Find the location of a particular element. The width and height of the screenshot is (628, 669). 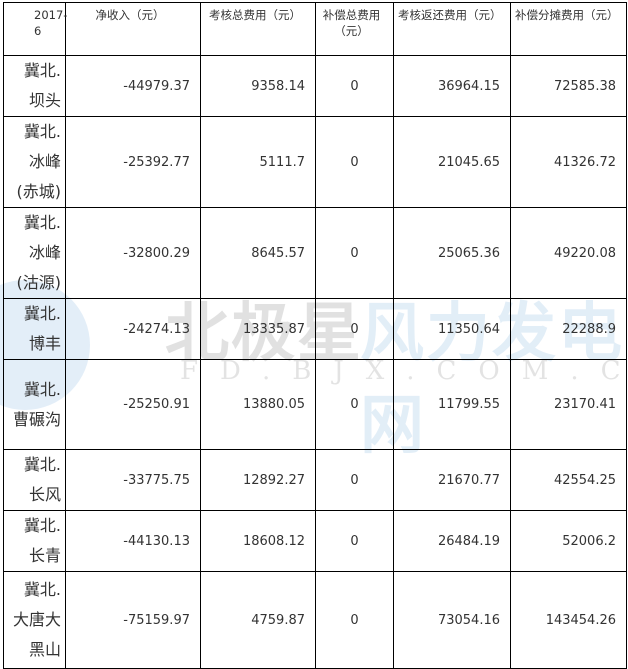

station-name: 冀北.长风 is located at coordinates (34, 480).